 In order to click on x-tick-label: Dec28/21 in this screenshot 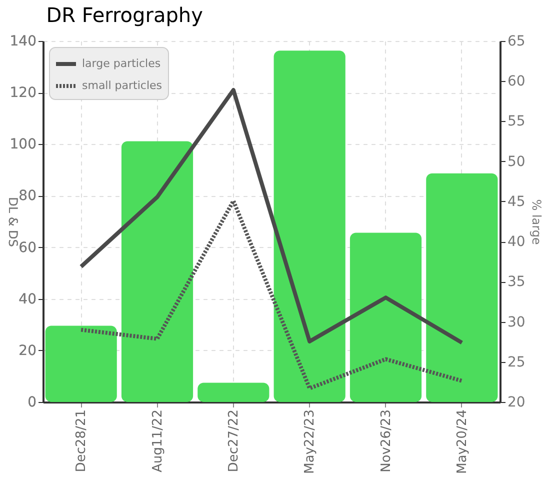, I will do `click(82, 441)`.